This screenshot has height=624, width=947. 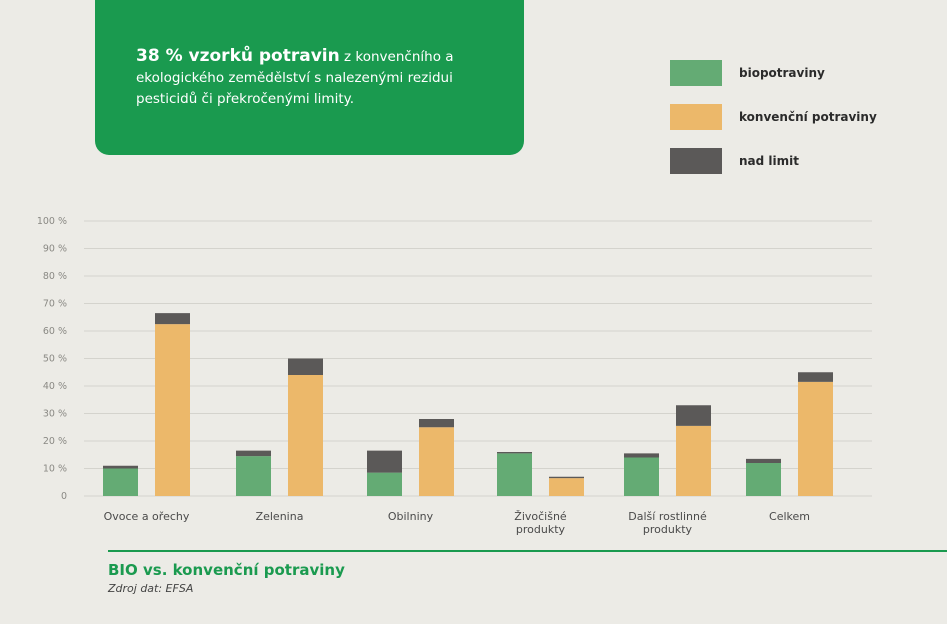 What do you see at coordinates (55, 359) in the screenshot?
I see `y-tick-label: 50 %` at bounding box center [55, 359].